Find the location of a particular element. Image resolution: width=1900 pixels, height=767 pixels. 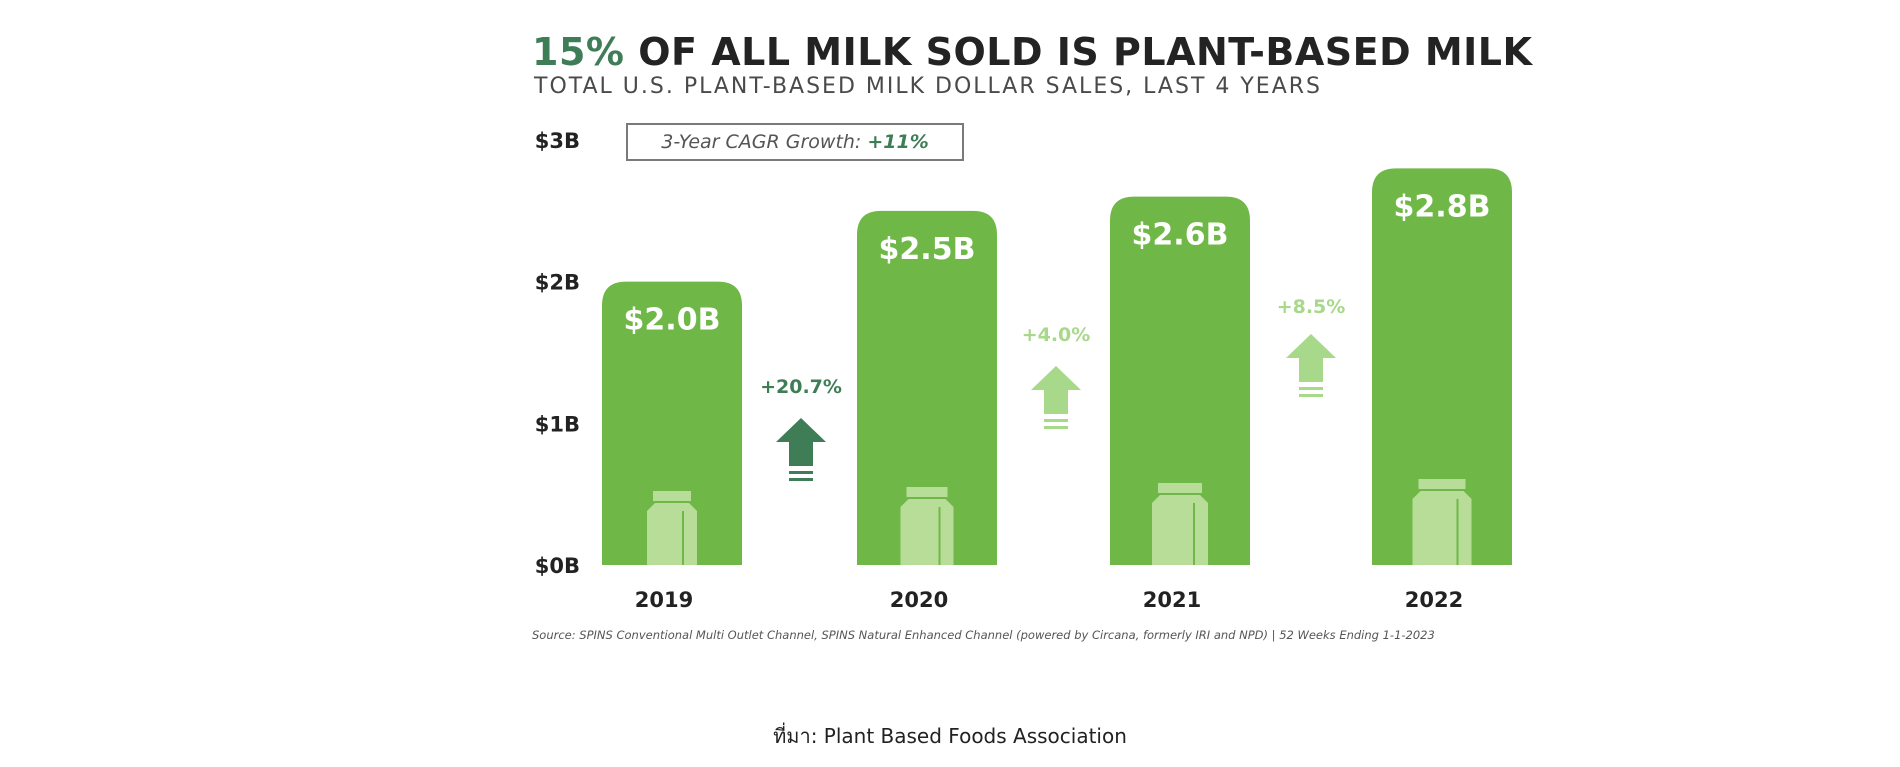

x-tick-label: 2020 is located at coordinates (919, 600).